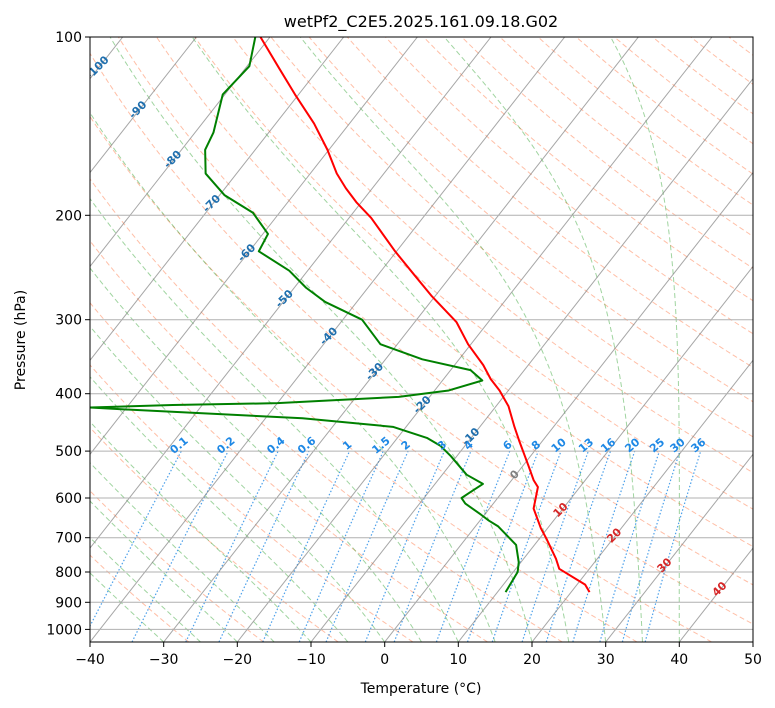 The image size is (775, 708). Describe the element at coordinates (68, 452) in the screenshot. I see `y-tick-label: 500` at that location.